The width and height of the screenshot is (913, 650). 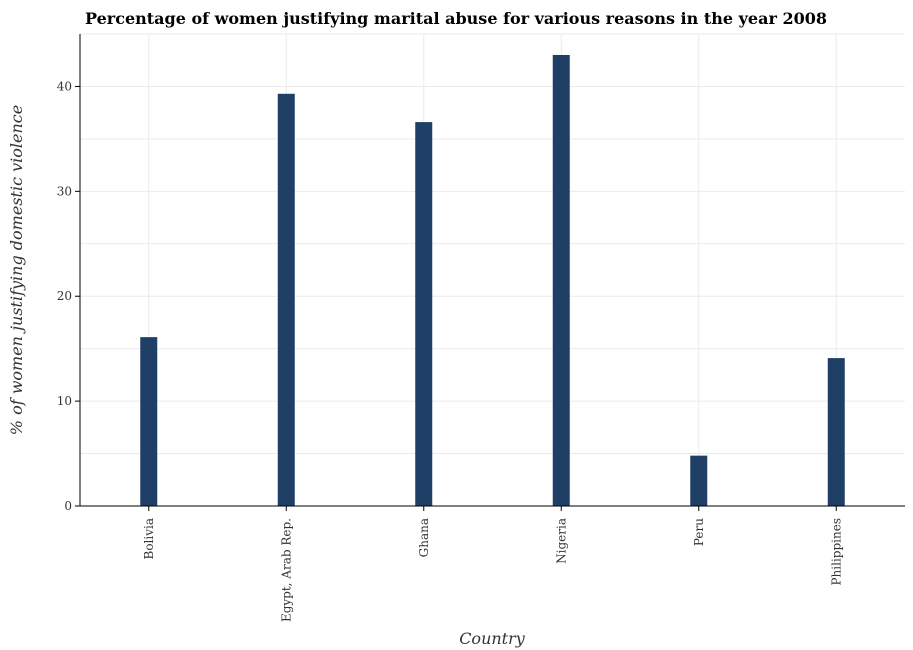 I want to click on x-tick-label: Egypt, Arab Rep., so click(x=286, y=570).